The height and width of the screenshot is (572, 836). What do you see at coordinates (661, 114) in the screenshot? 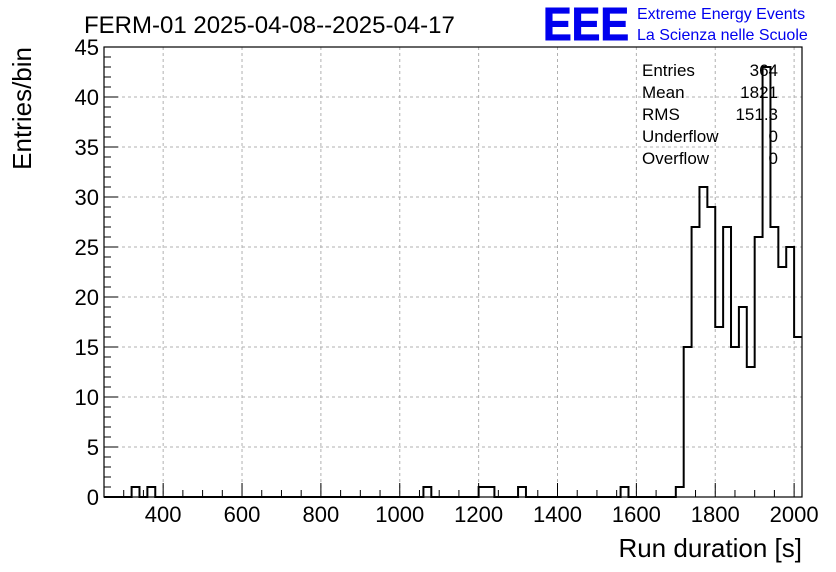
I see `stats-label: RMS` at bounding box center [661, 114].